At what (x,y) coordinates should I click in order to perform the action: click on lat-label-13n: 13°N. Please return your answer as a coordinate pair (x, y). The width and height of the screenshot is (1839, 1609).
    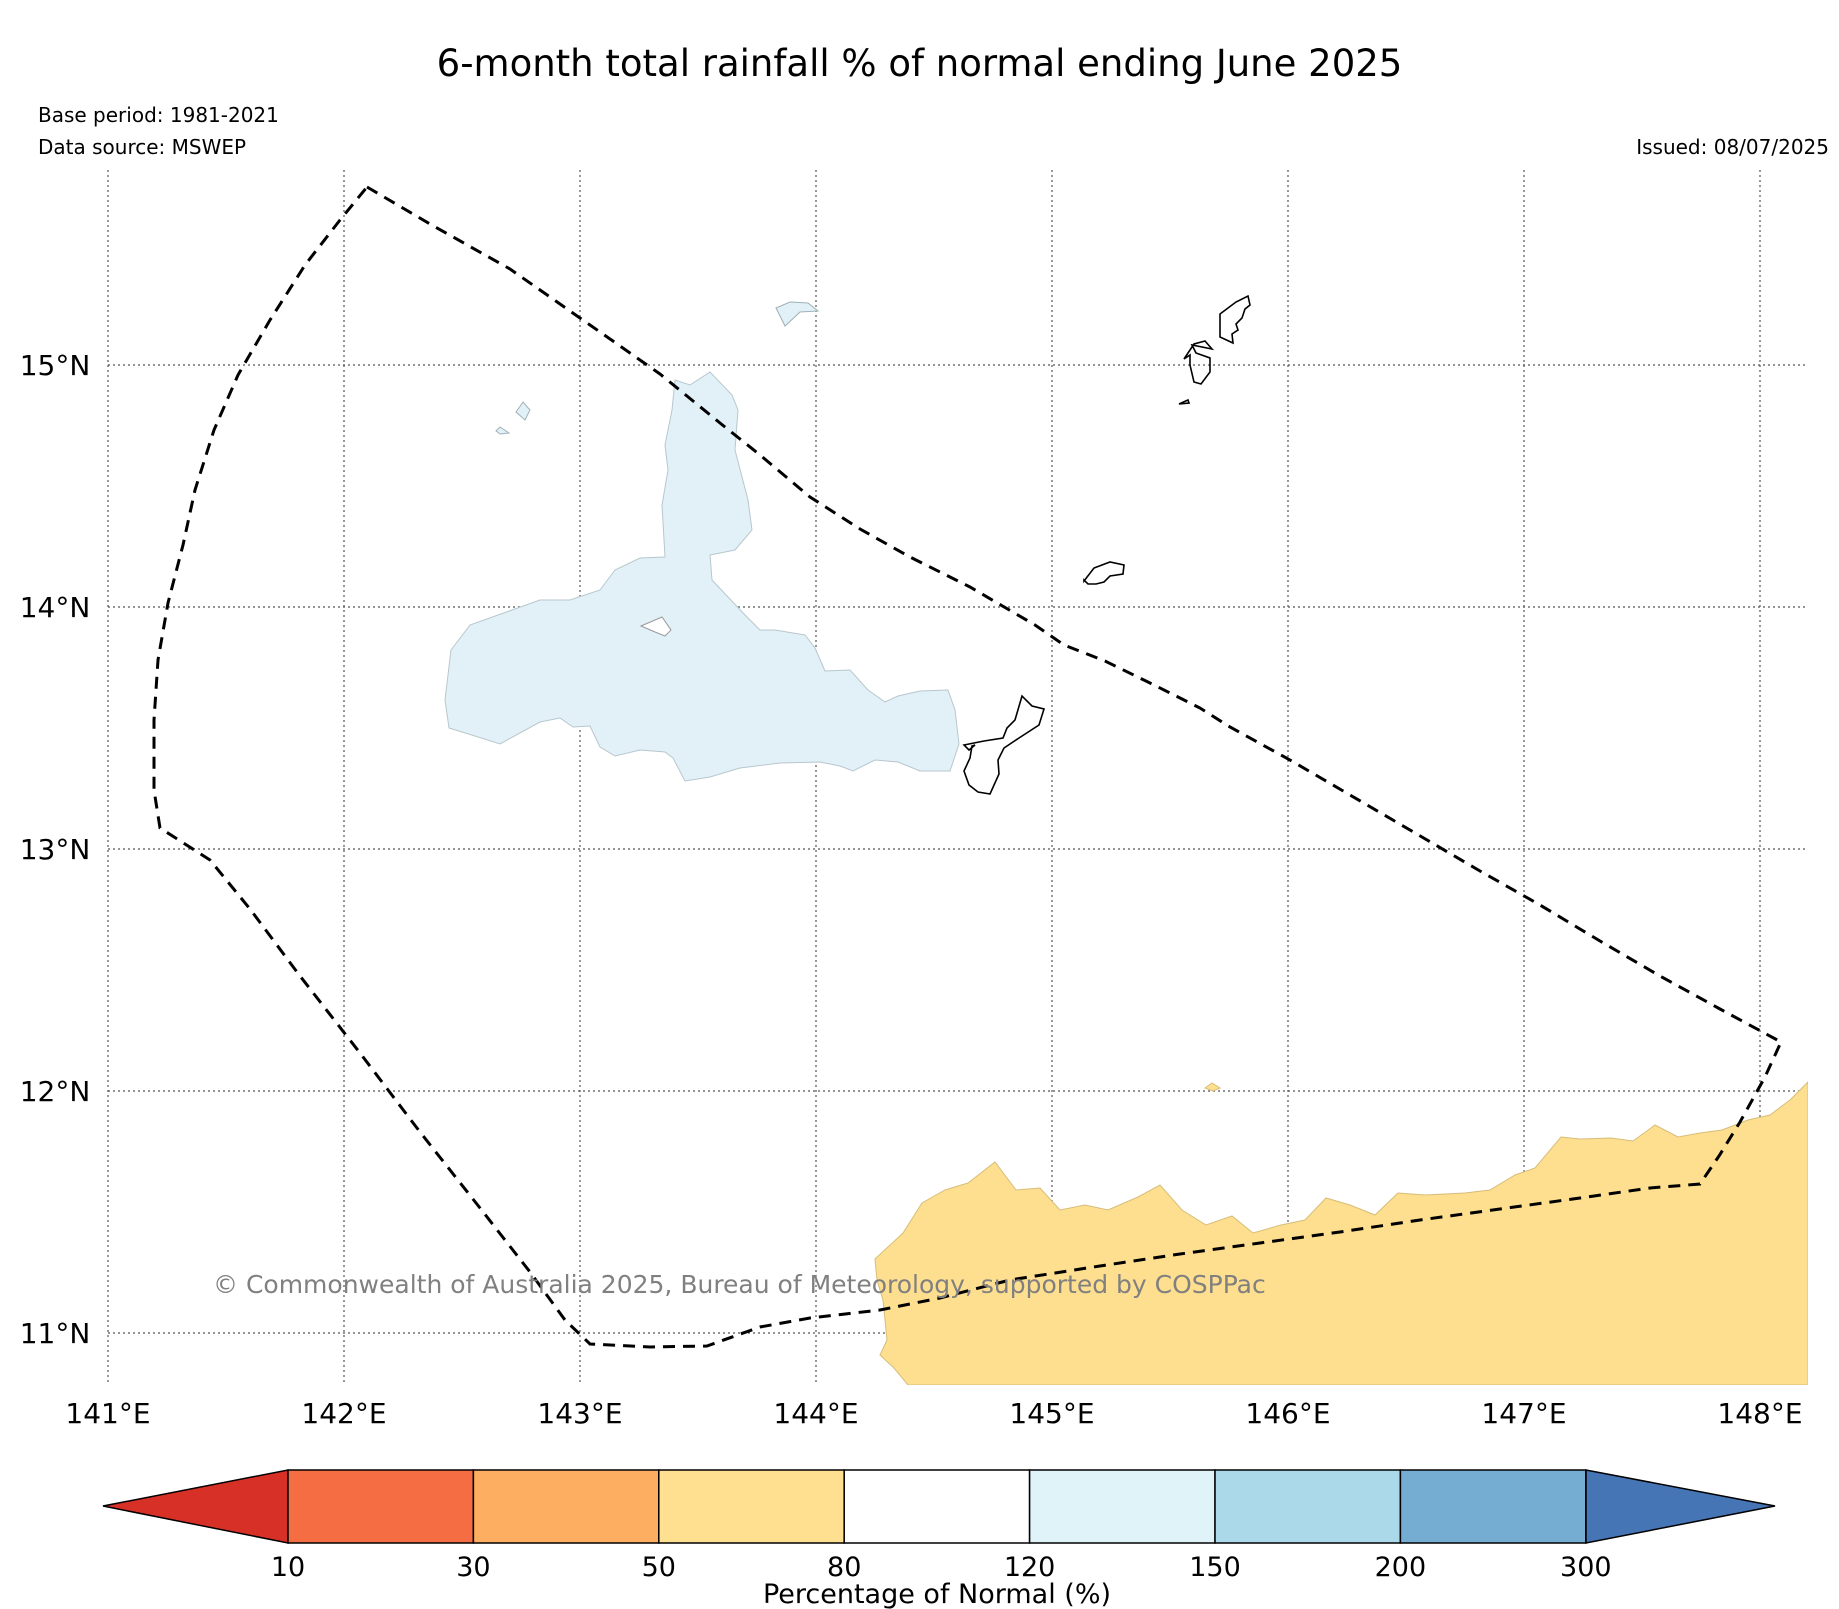
    Looking at the image, I should click on (55, 849).